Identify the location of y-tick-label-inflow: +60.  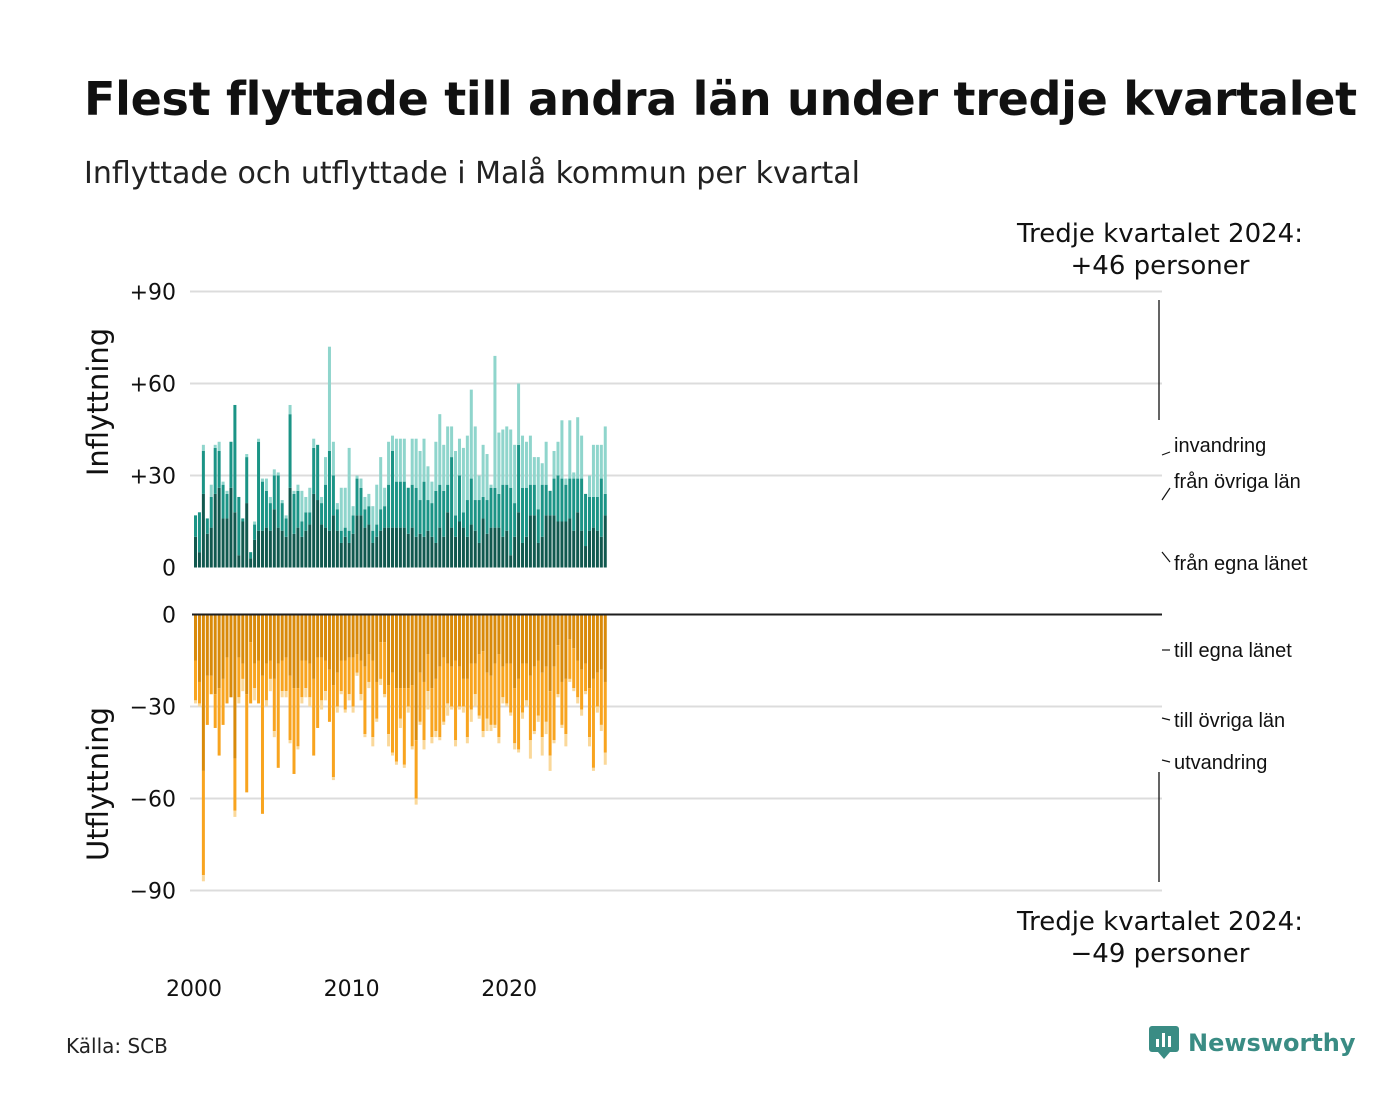
(153, 385).